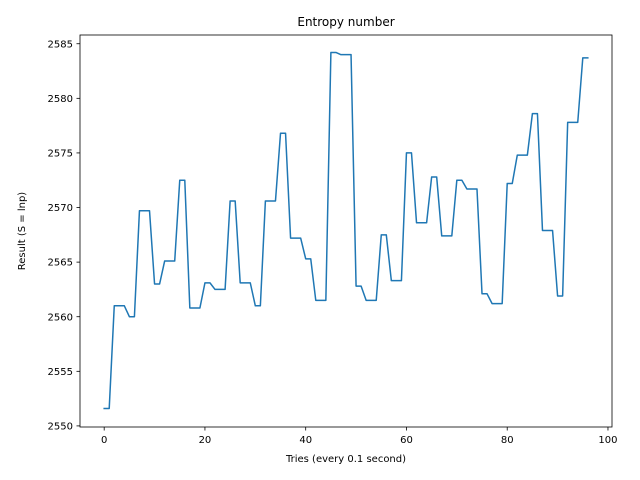 This screenshot has width=640, height=480. Describe the element at coordinates (205, 440) in the screenshot. I see `x-tick-label: 20` at that location.